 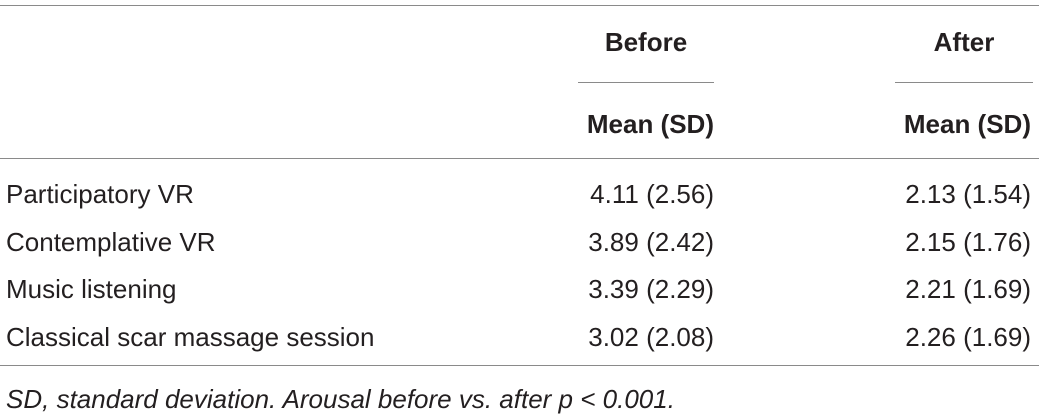 What do you see at coordinates (651, 241) in the screenshot?
I see `cell: 3.89 (2.42)` at bounding box center [651, 241].